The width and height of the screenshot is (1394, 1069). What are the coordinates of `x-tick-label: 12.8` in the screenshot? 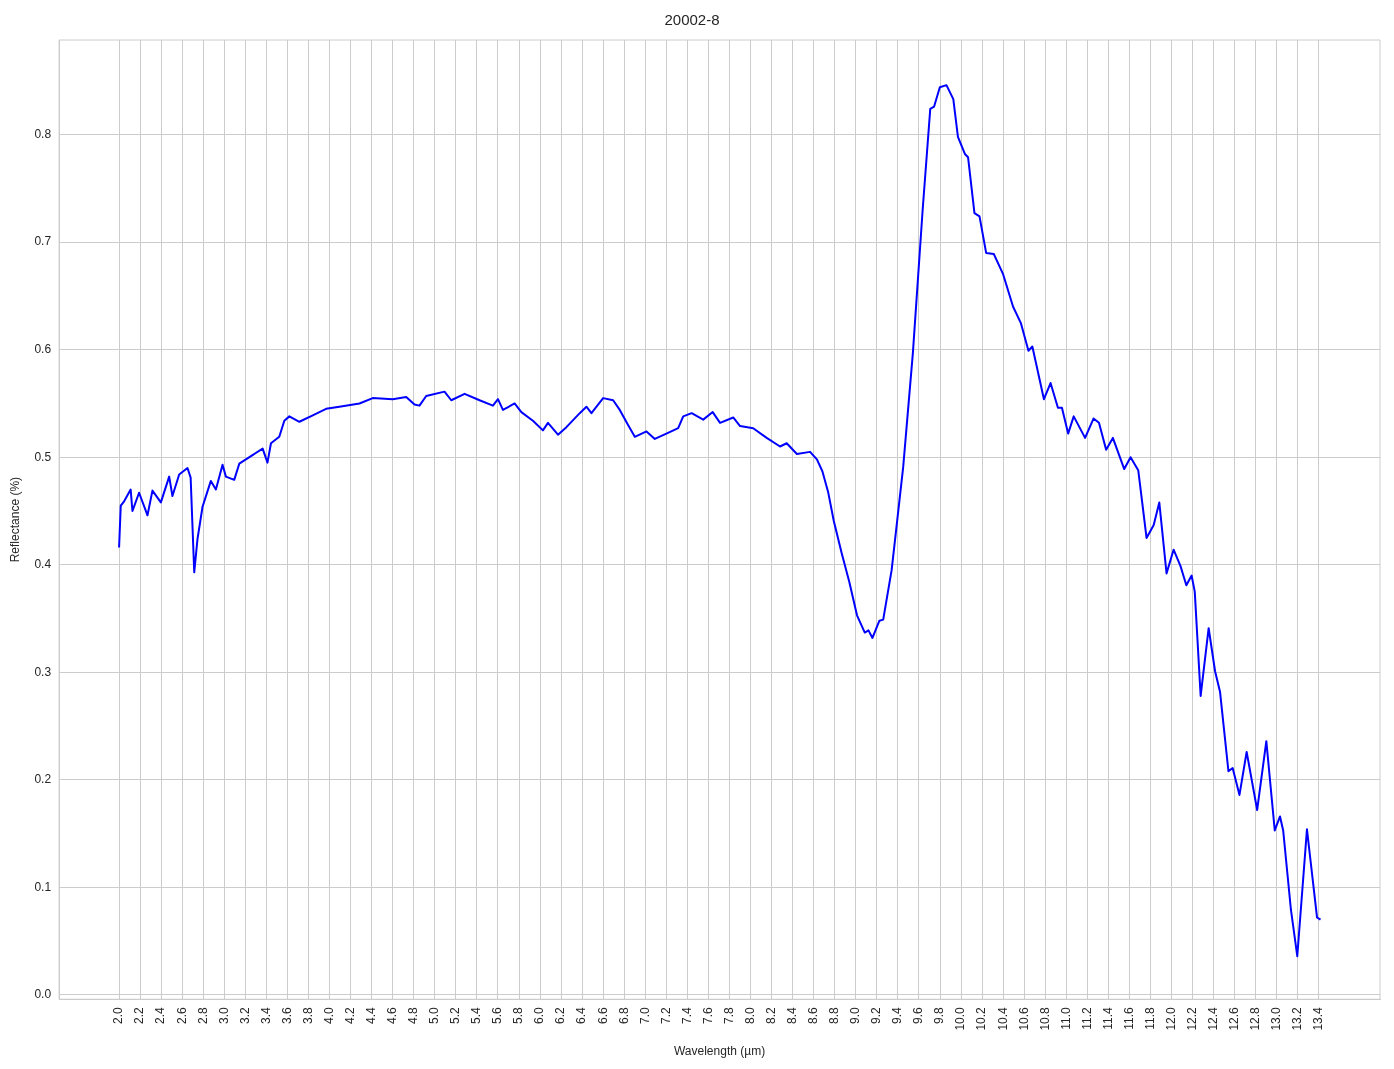 It's located at (1255, 1018).